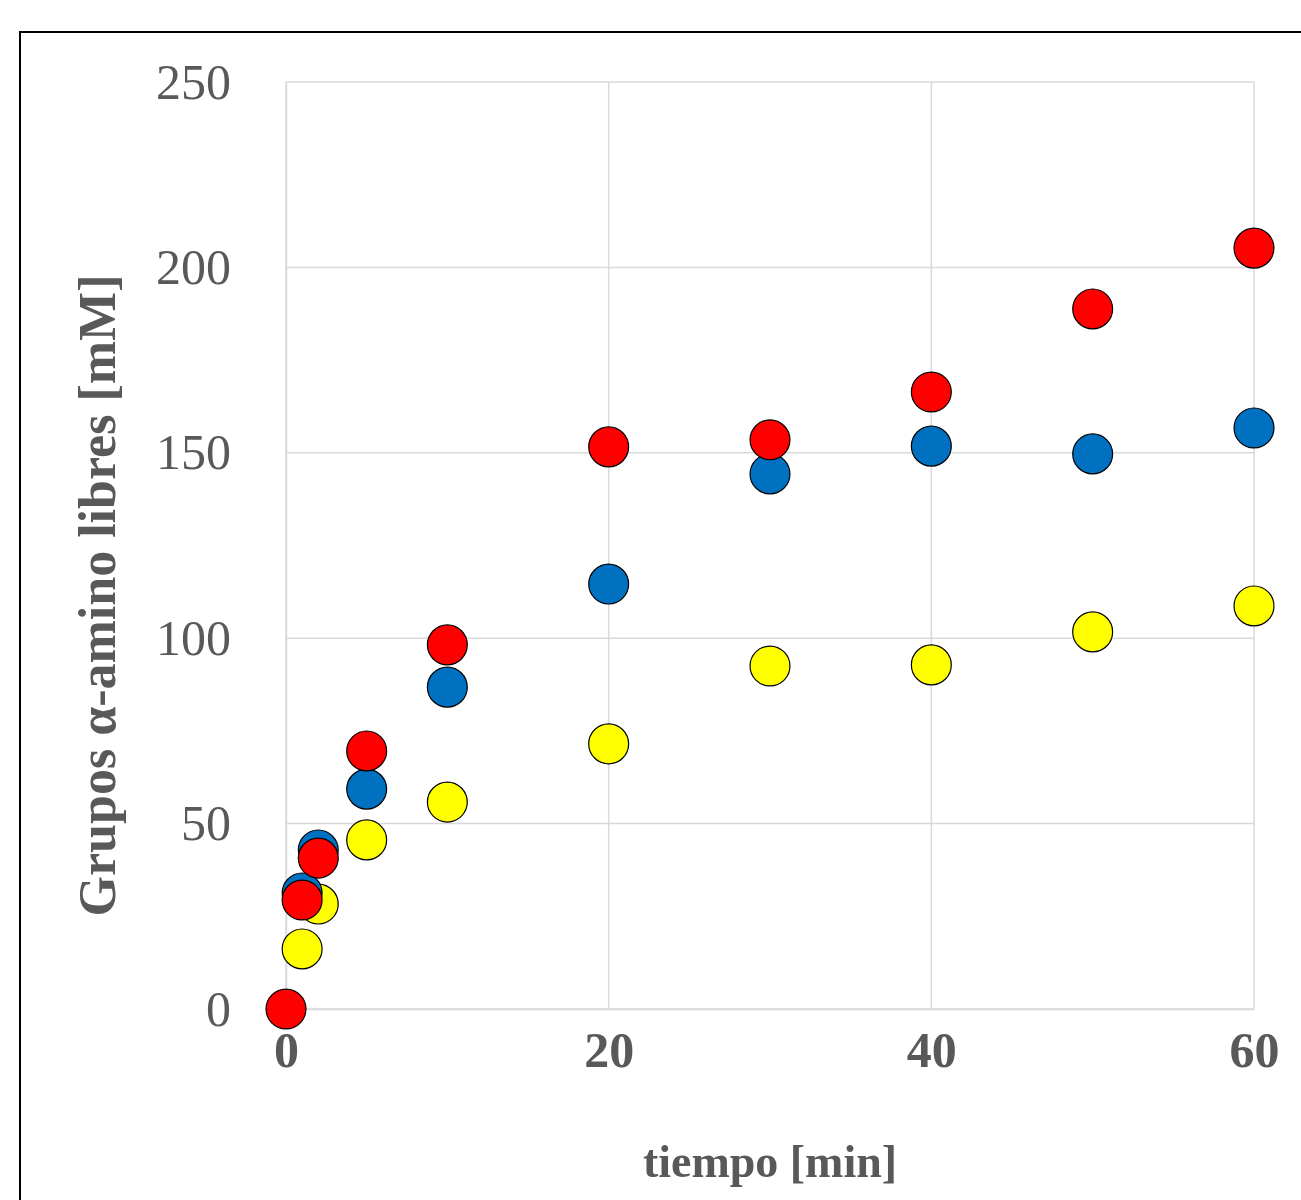 This screenshot has height=1200, width=1301. Describe the element at coordinates (286, 1050) in the screenshot. I see `x-tick-label: 0` at that location.